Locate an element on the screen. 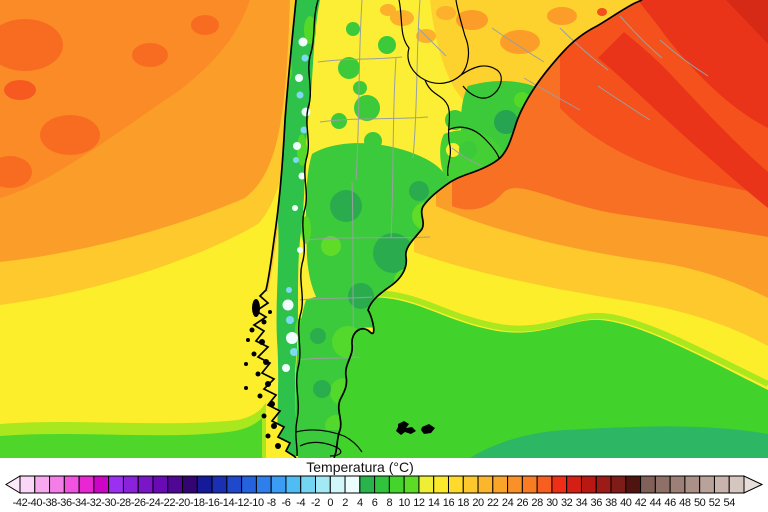 The height and width of the screenshot is (512, 768). andes-bright-green-streaks-shape is located at coordinates (302, 150).